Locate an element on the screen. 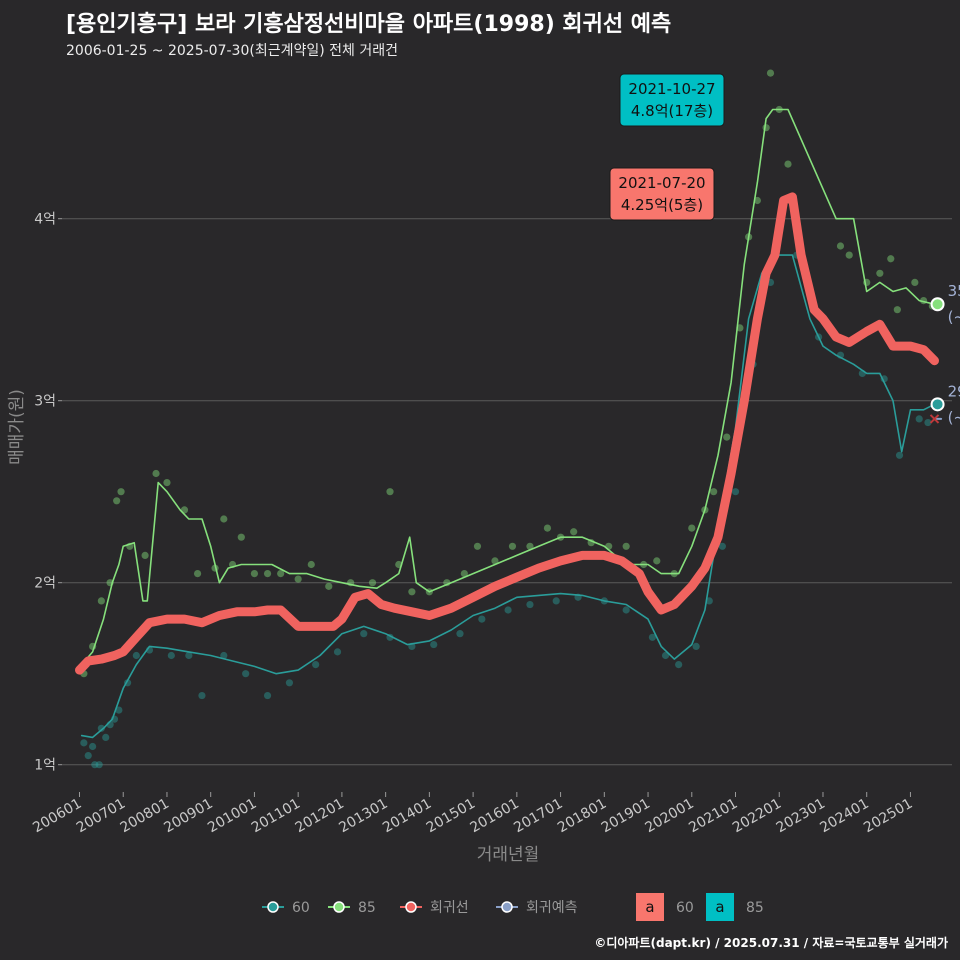  x-axis-title: 거래년월 is located at coordinates (508, 855).